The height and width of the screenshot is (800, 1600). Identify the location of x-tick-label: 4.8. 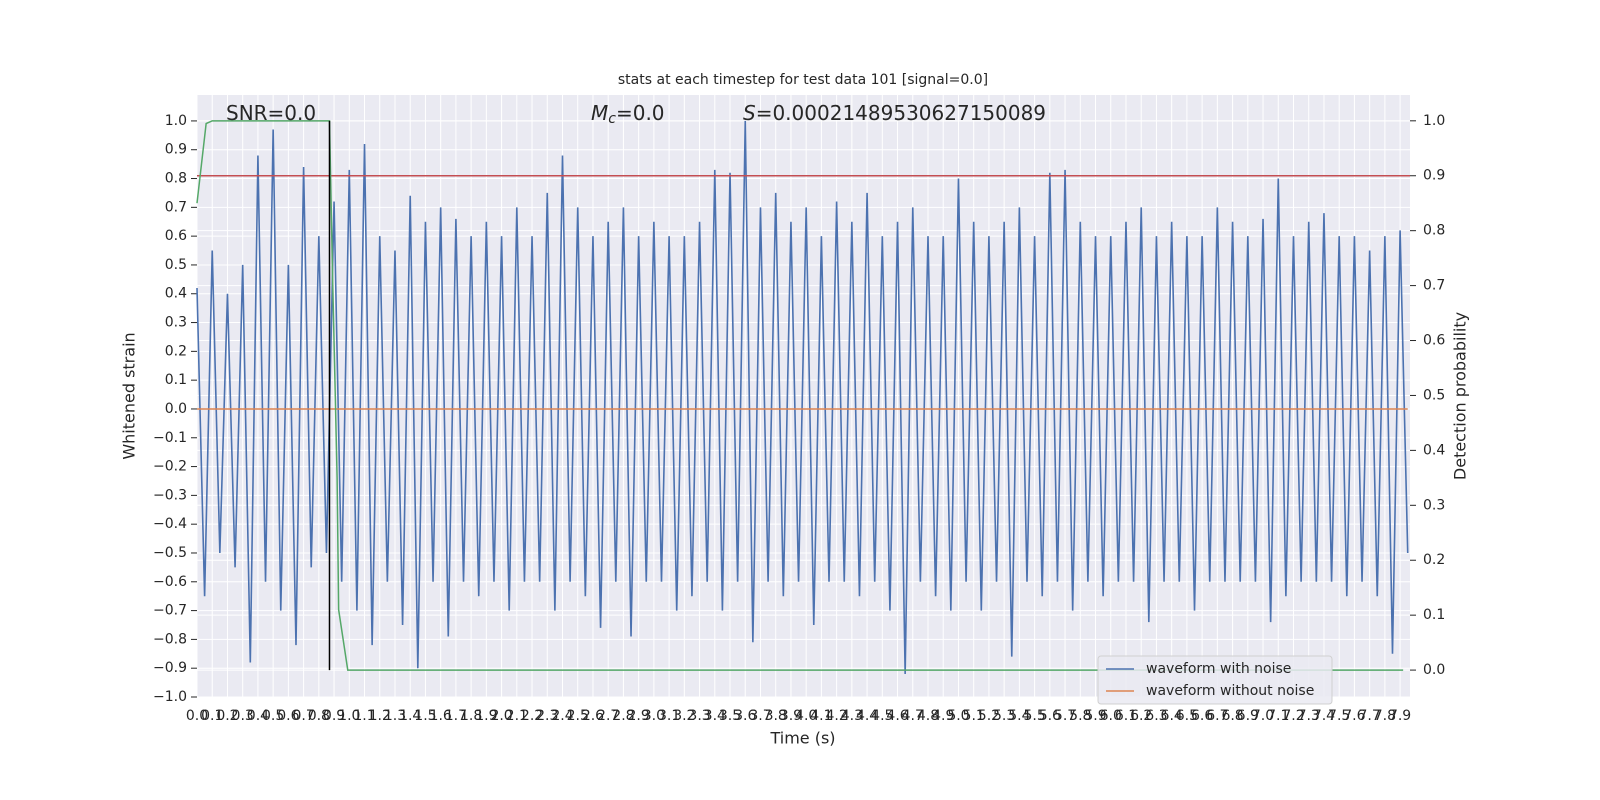
(928, 716).